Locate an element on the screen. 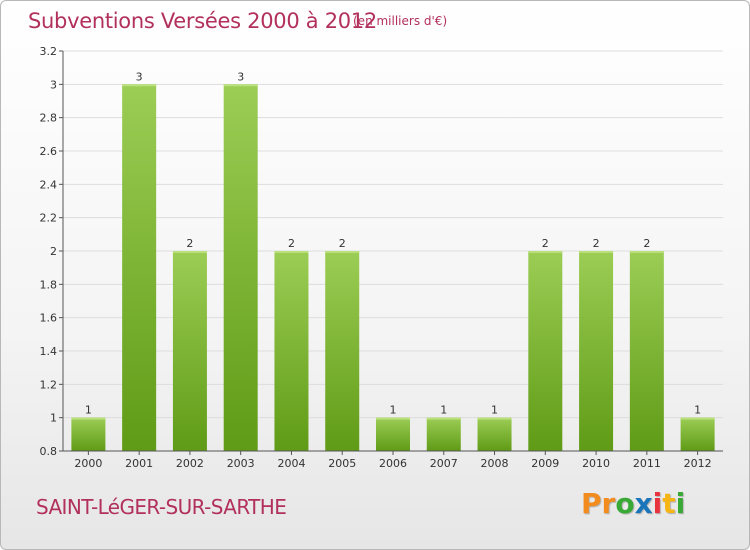 The image size is (750, 550). bar-2010 is located at coordinates (596, 351).